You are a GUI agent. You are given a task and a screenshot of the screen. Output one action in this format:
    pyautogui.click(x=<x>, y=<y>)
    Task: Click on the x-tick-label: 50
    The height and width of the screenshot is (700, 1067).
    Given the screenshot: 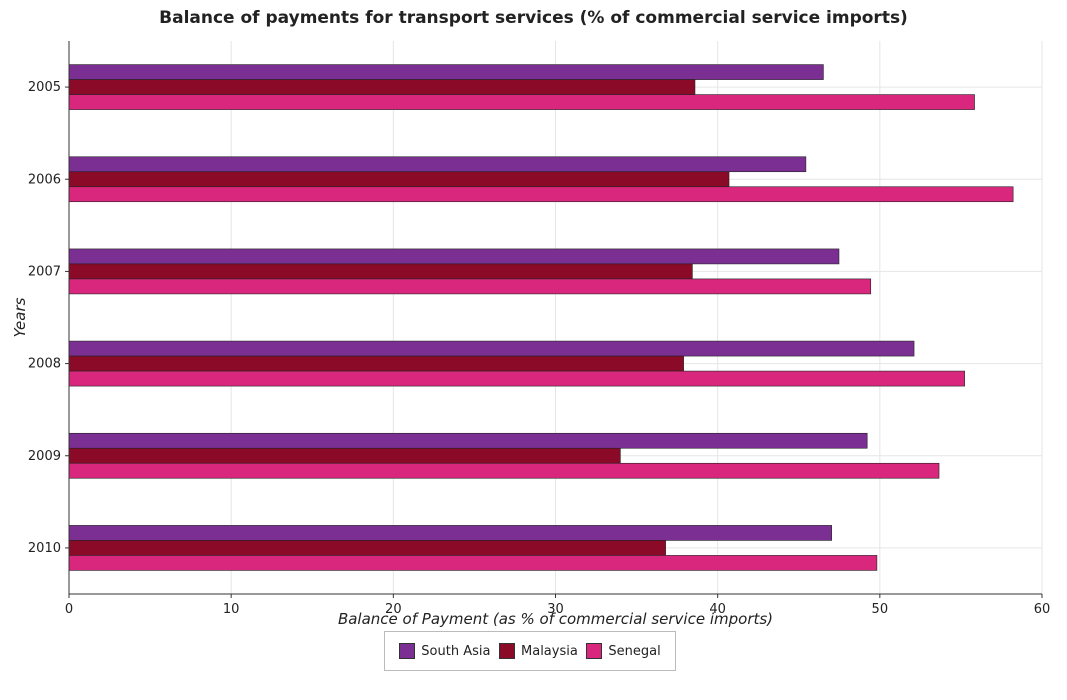 What is the action you would take?
    pyautogui.click(x=880, y=609)
    